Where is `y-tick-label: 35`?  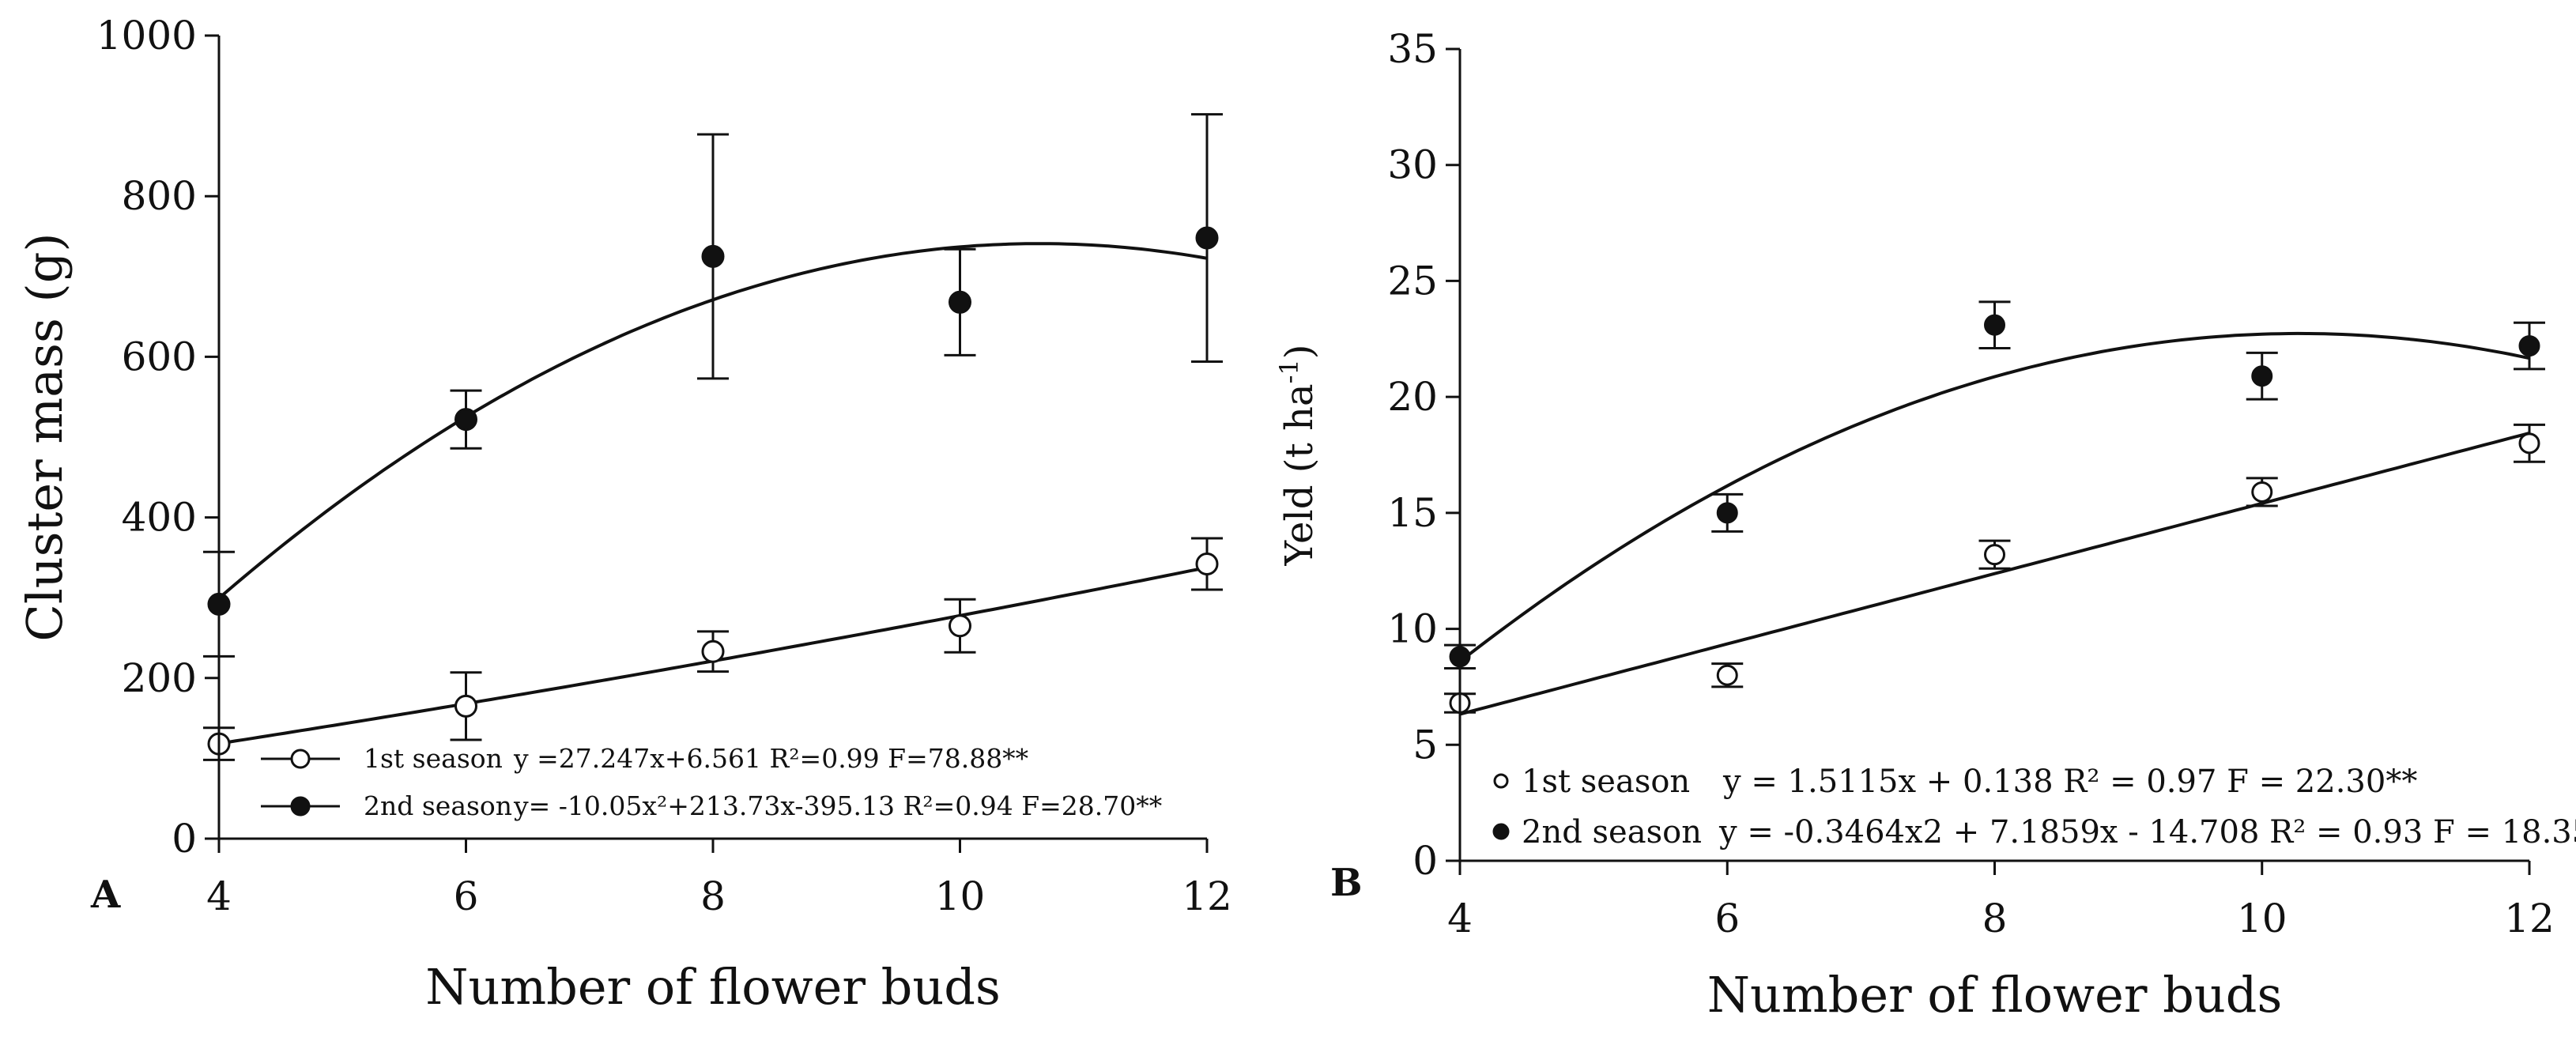 y-tick-label: 35 is located at coordinates (1412, 49).